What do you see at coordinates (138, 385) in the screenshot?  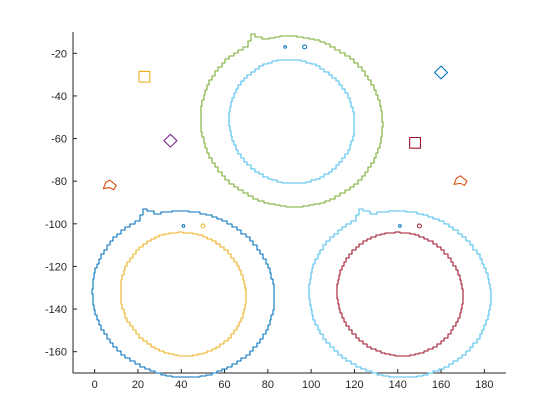 I see `x-tick-label: 20` at bounding box center [138, 385].